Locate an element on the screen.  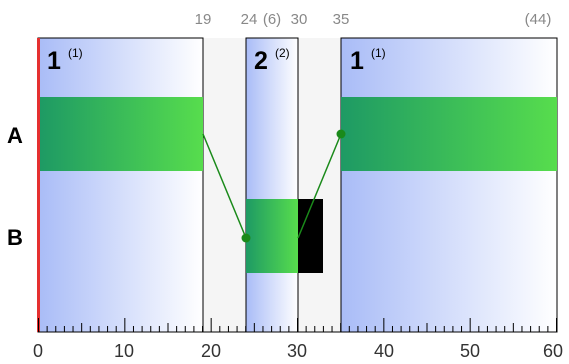
bar-row-b-black is located at coordinates (310, 236).